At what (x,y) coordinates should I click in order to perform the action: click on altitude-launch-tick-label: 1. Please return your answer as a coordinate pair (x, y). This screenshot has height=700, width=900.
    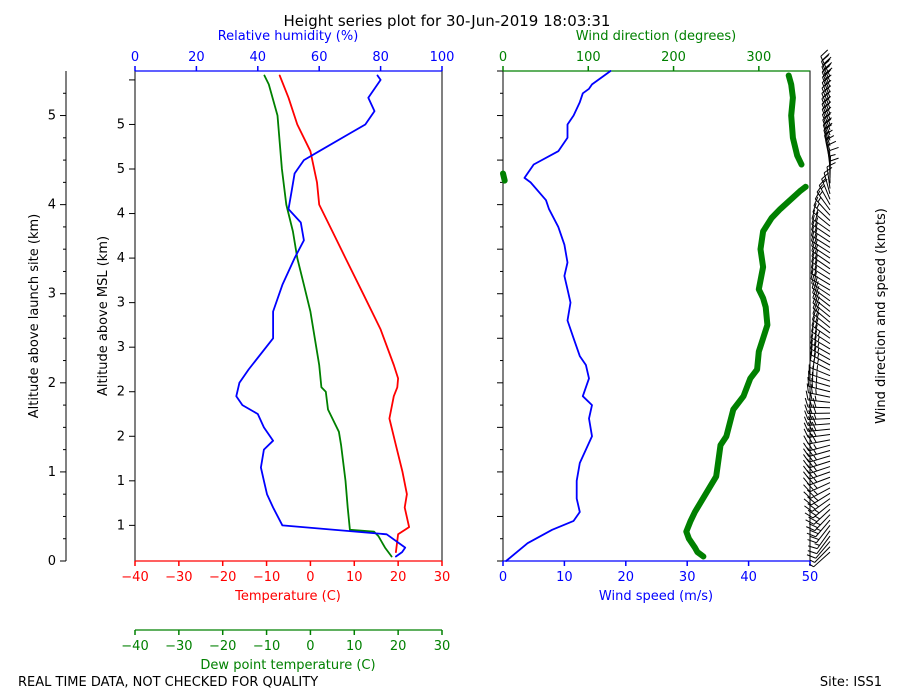
    Looking at the image, I should click on (52, 472).